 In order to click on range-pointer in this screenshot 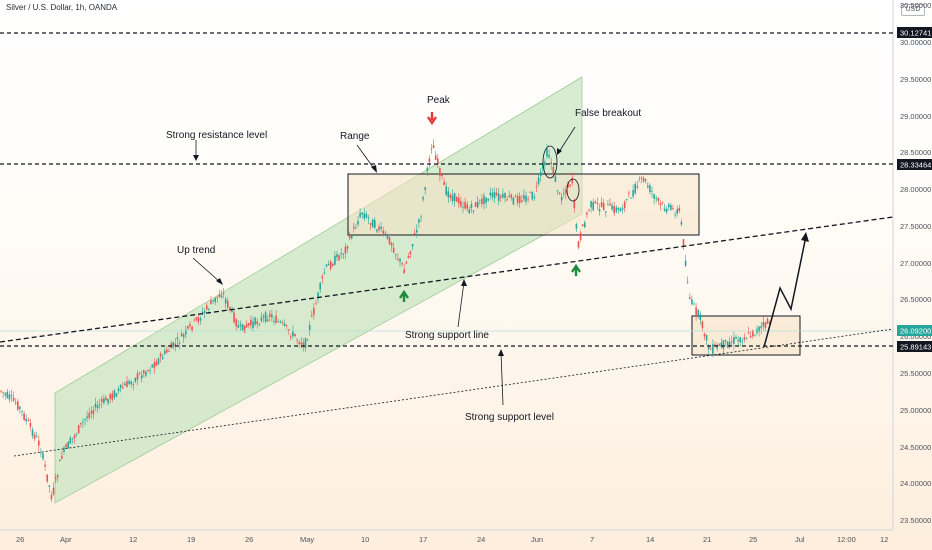, I will do `click(366, 157)`.